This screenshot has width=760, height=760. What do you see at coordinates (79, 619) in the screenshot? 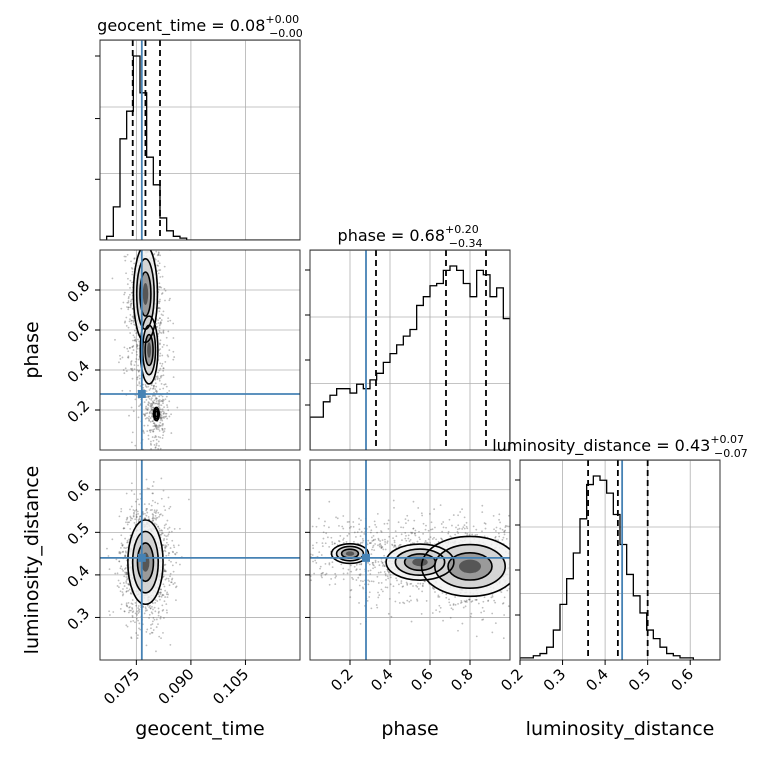
I see `y-tick-label: 0.3` at bounding box center [79, 619].